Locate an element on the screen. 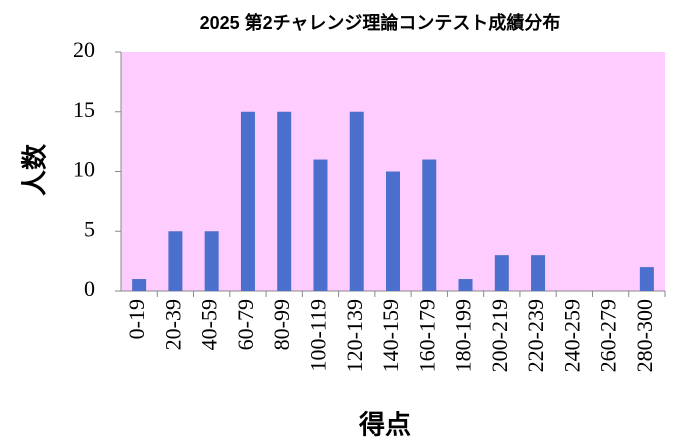 The width and height of the screenshot is (690, 446). y-axis-title: 人数 is located at coordinates (36, 169).